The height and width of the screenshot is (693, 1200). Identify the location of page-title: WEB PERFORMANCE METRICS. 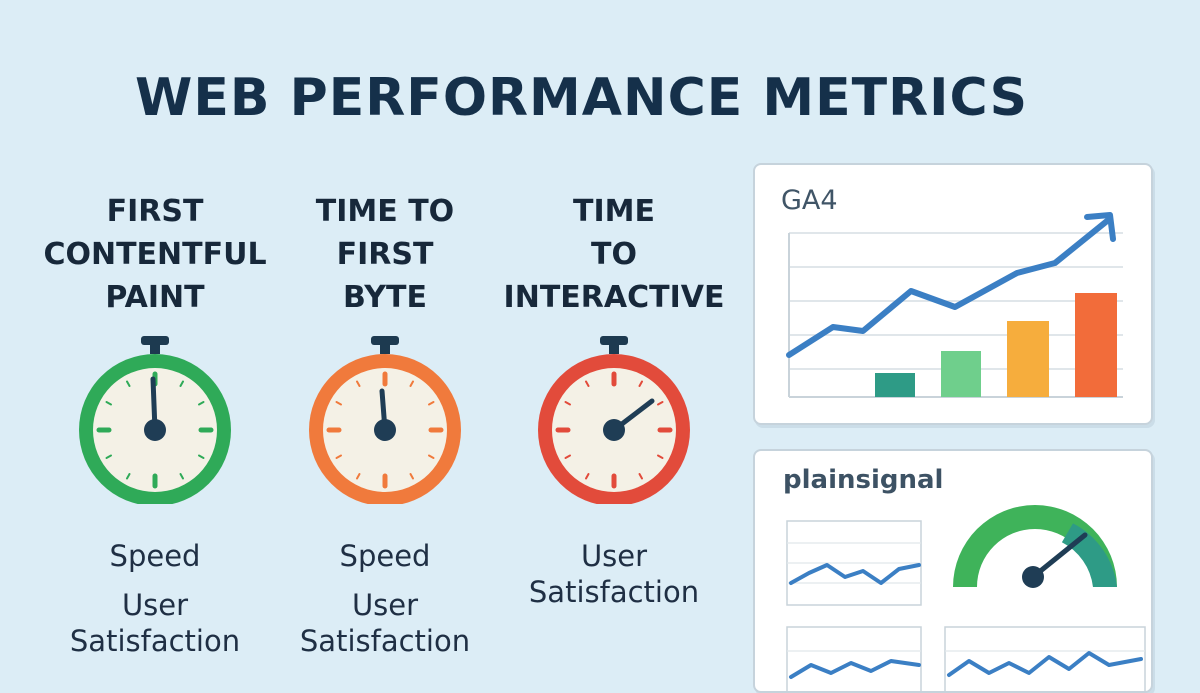
(582, 98).